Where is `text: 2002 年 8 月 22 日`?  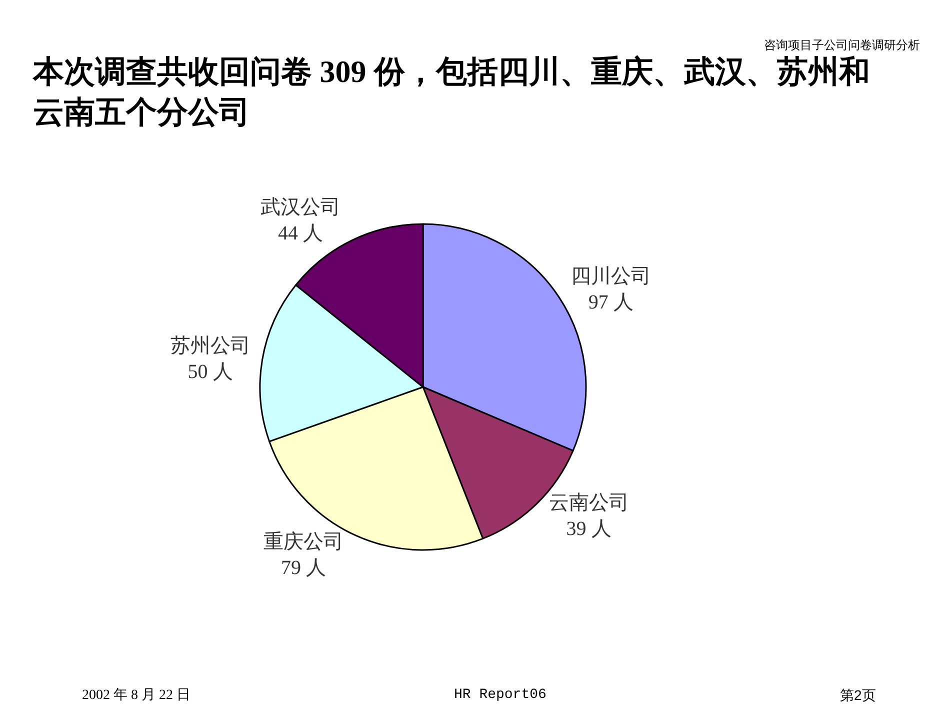
text: 2002 年 8 月 22 日 is located at coordinates (136, 695).